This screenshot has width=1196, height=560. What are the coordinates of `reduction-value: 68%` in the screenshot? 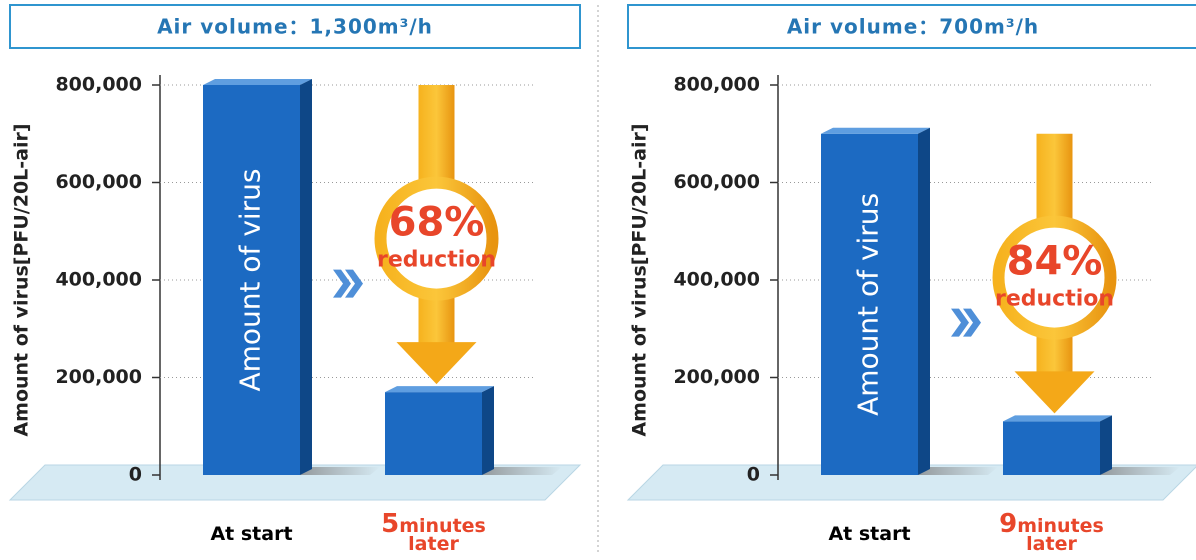 It's located at (437, 223).